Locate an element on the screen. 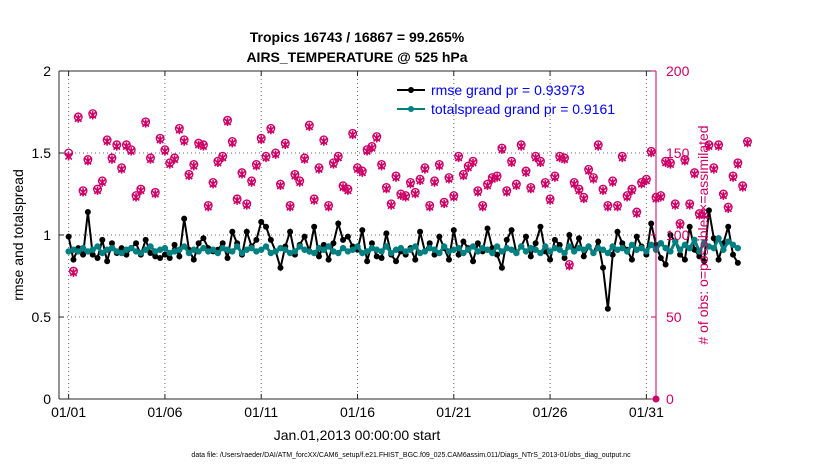 The height and width of the screenshot is (470, 830). x-tick-label: 01/11 is located at coordinates (261, 412).